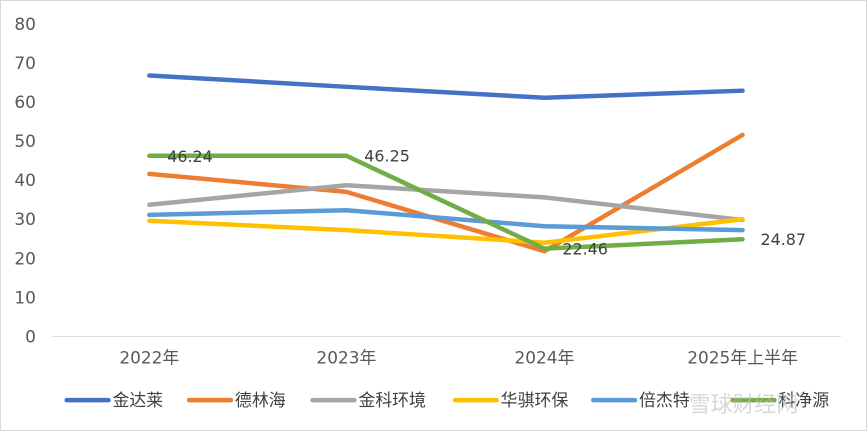 This screenshot has height=431, width=867. I want to click on legend-label: 金科环境, so click(392, 400).